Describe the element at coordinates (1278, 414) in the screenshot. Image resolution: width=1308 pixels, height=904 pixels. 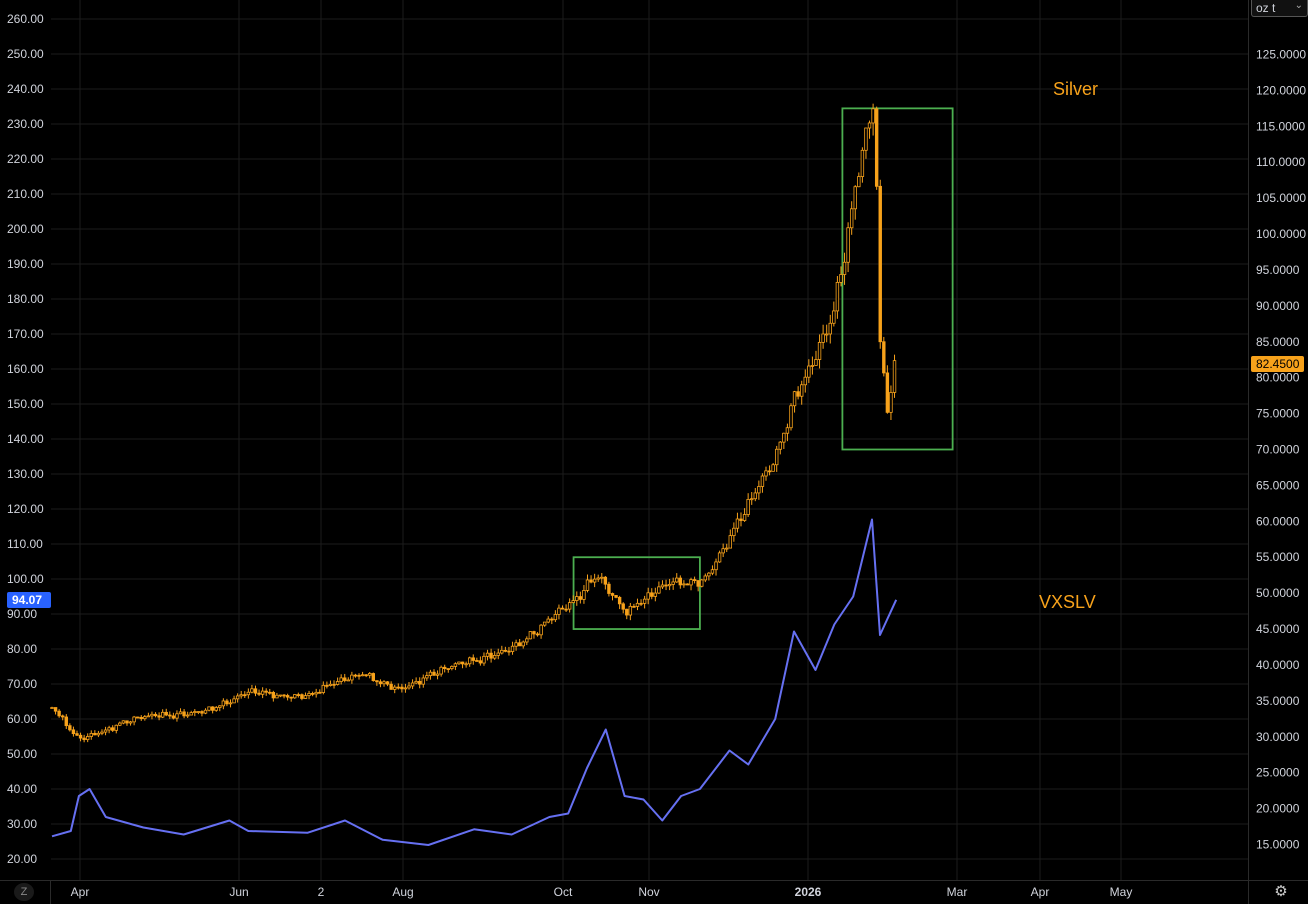
I see `right-tick-label: 75.0000` at that location.